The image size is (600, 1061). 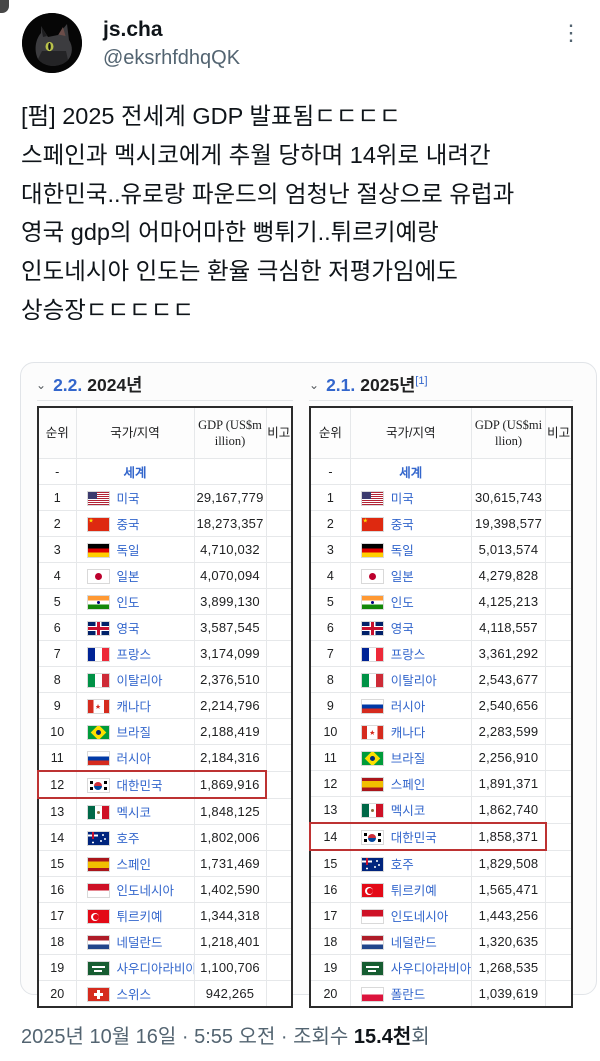 I want to click on table-row: 14 대한민국 1,858,371, so click(x=440, y=836).